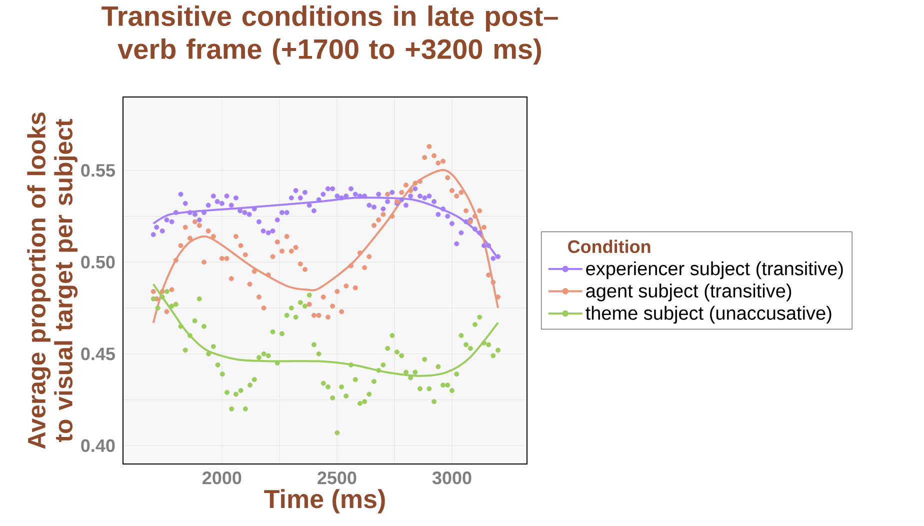 The image size is (924, 526). What do you see at coordinates (337, 478) in the screenshot?
I see `x-tick-label: 2500` at bounding box center [337, 478].